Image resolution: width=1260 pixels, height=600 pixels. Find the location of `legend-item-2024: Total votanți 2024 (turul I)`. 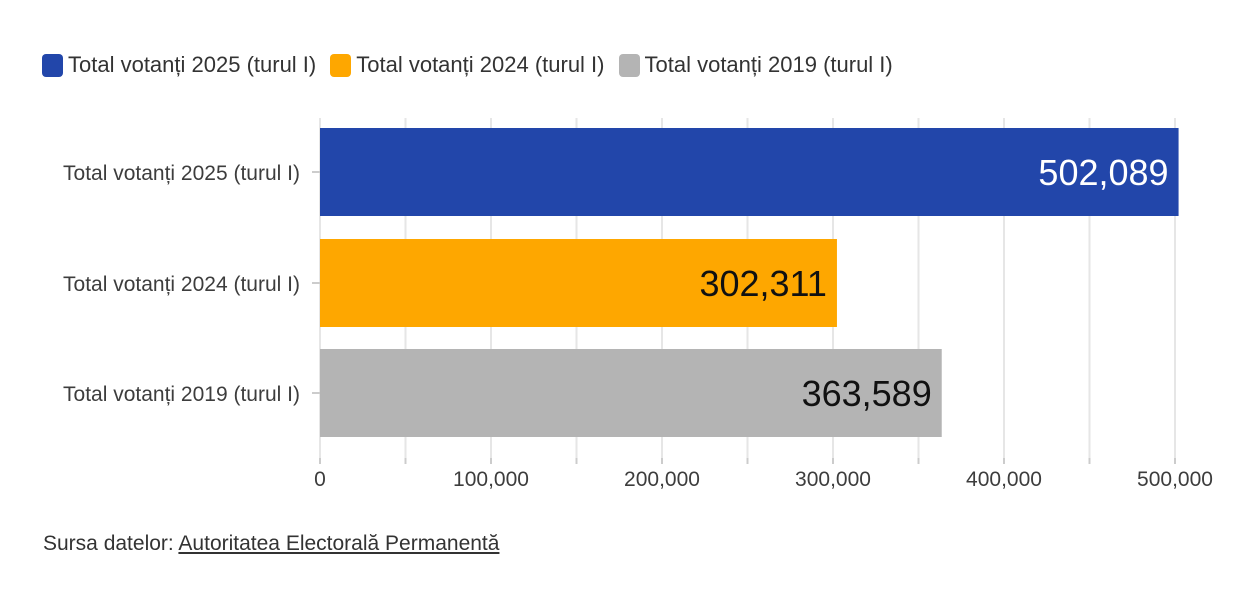

legend-item-2024: Total votanți 2024 (turul I) is located at coordinates (467, 65).